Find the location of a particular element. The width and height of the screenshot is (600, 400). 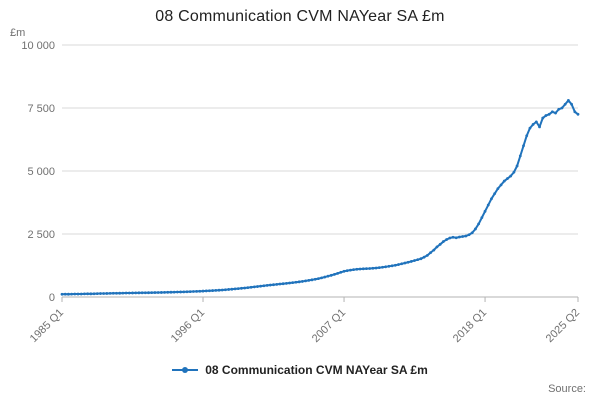

x-tick-label: 2018 Q1 is located at coordinates (470, 326).